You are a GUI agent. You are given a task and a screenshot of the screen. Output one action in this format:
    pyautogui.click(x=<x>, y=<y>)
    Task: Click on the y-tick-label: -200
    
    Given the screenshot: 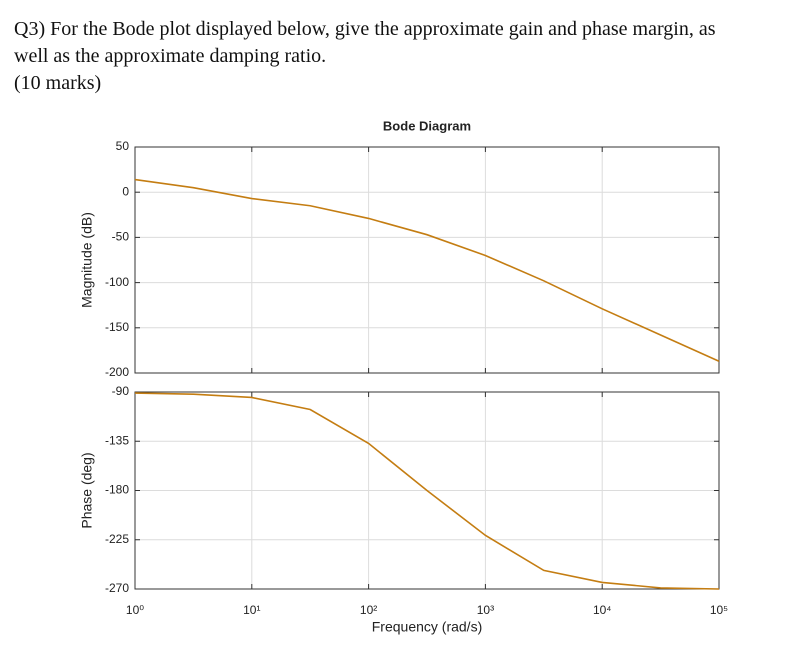 What is the action you would take?
    pyautogui.click(x=117, y=372)
    